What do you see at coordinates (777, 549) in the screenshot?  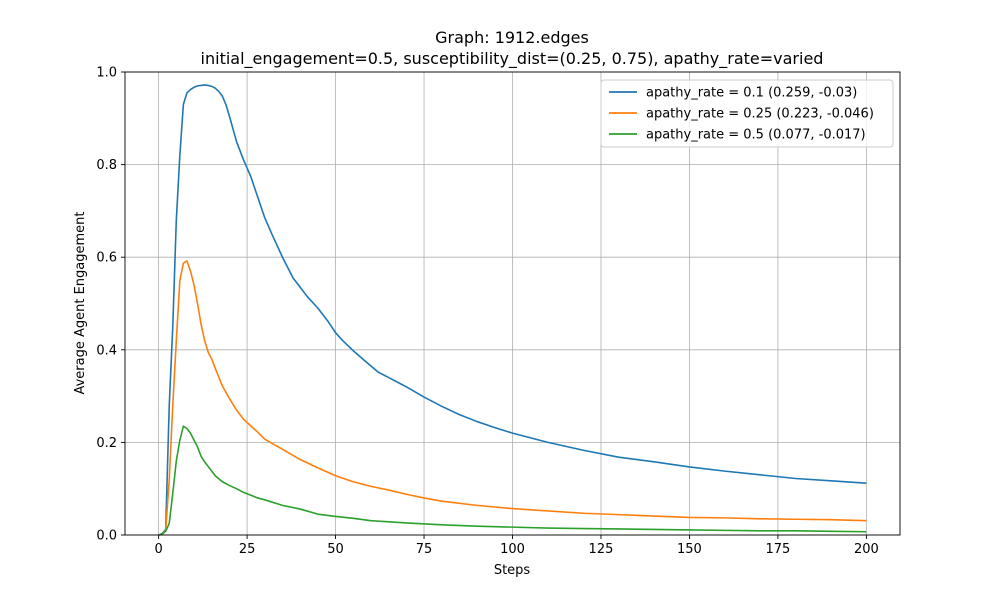 I see `x-tick-label: 175` at bounding box center [777, 549].